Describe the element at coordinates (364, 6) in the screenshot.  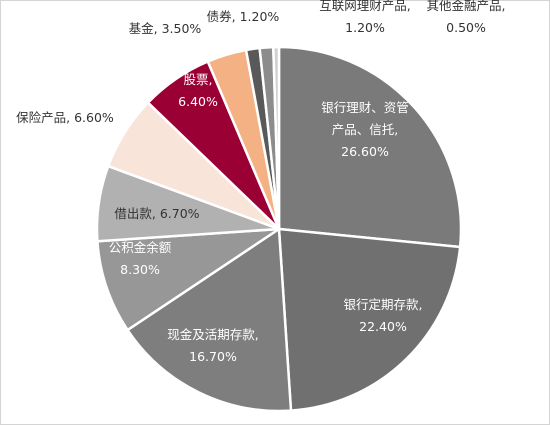
I see `slice-label-10-line-1: 互联网理财产品,` at that location.